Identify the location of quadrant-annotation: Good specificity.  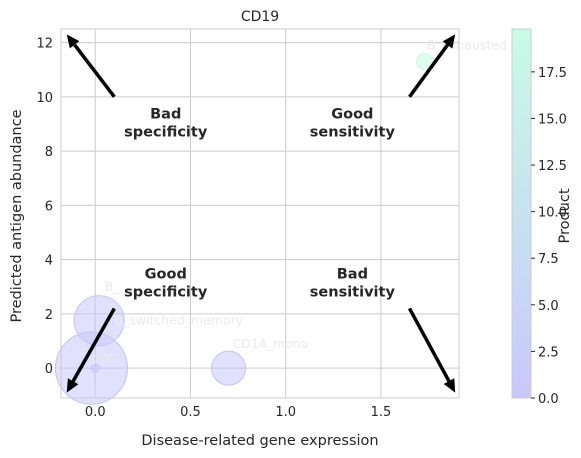
(166, 284).